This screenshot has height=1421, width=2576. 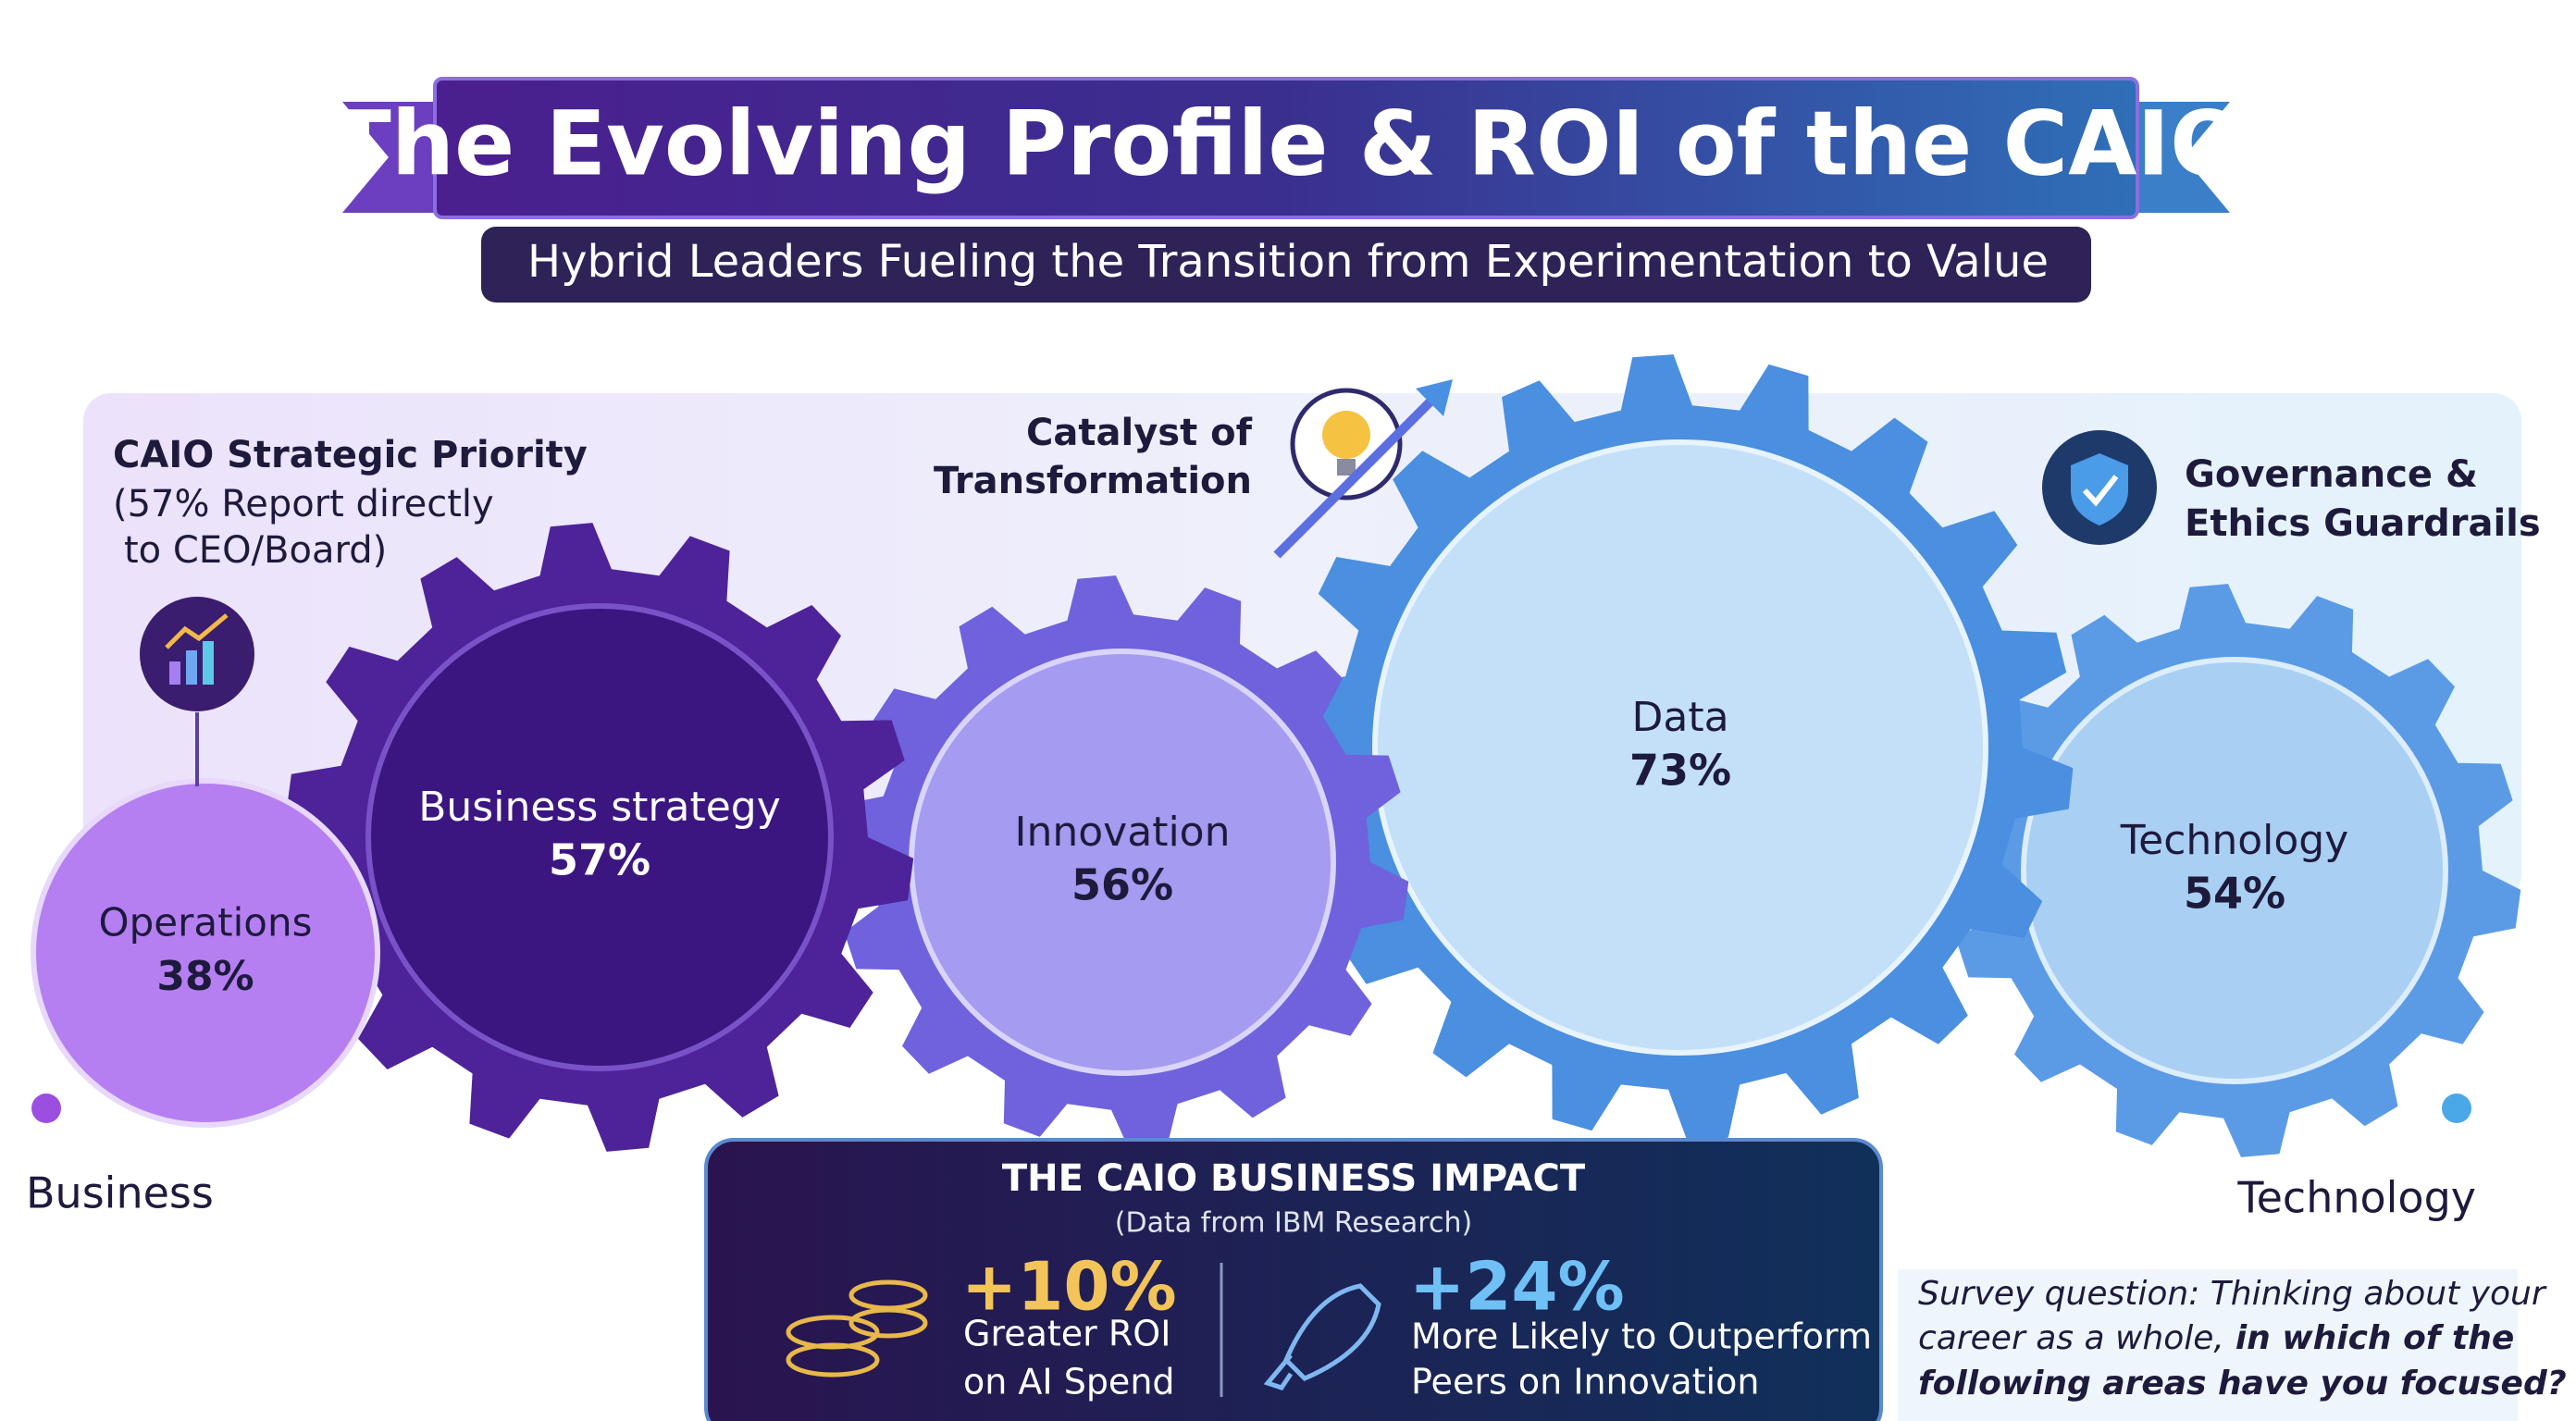 What do you see at coordinates (1680, 718) in the screenshot?
I see `gear-label: Data` at bounding box center [1680, 718].